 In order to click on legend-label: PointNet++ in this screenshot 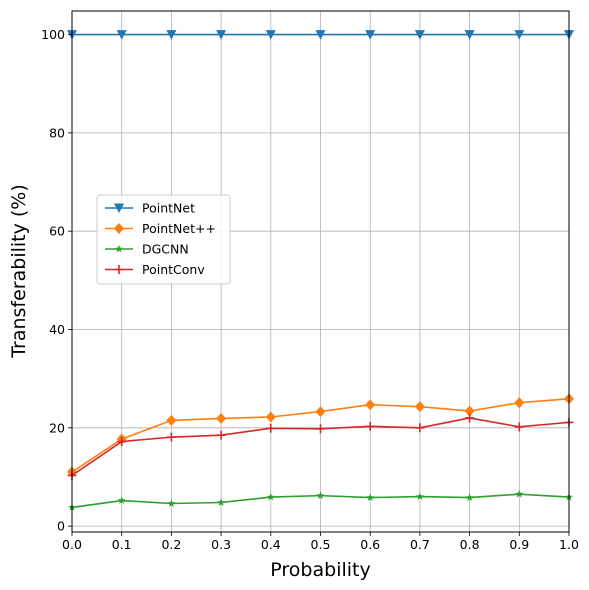, I will do `click(179, 228)`.